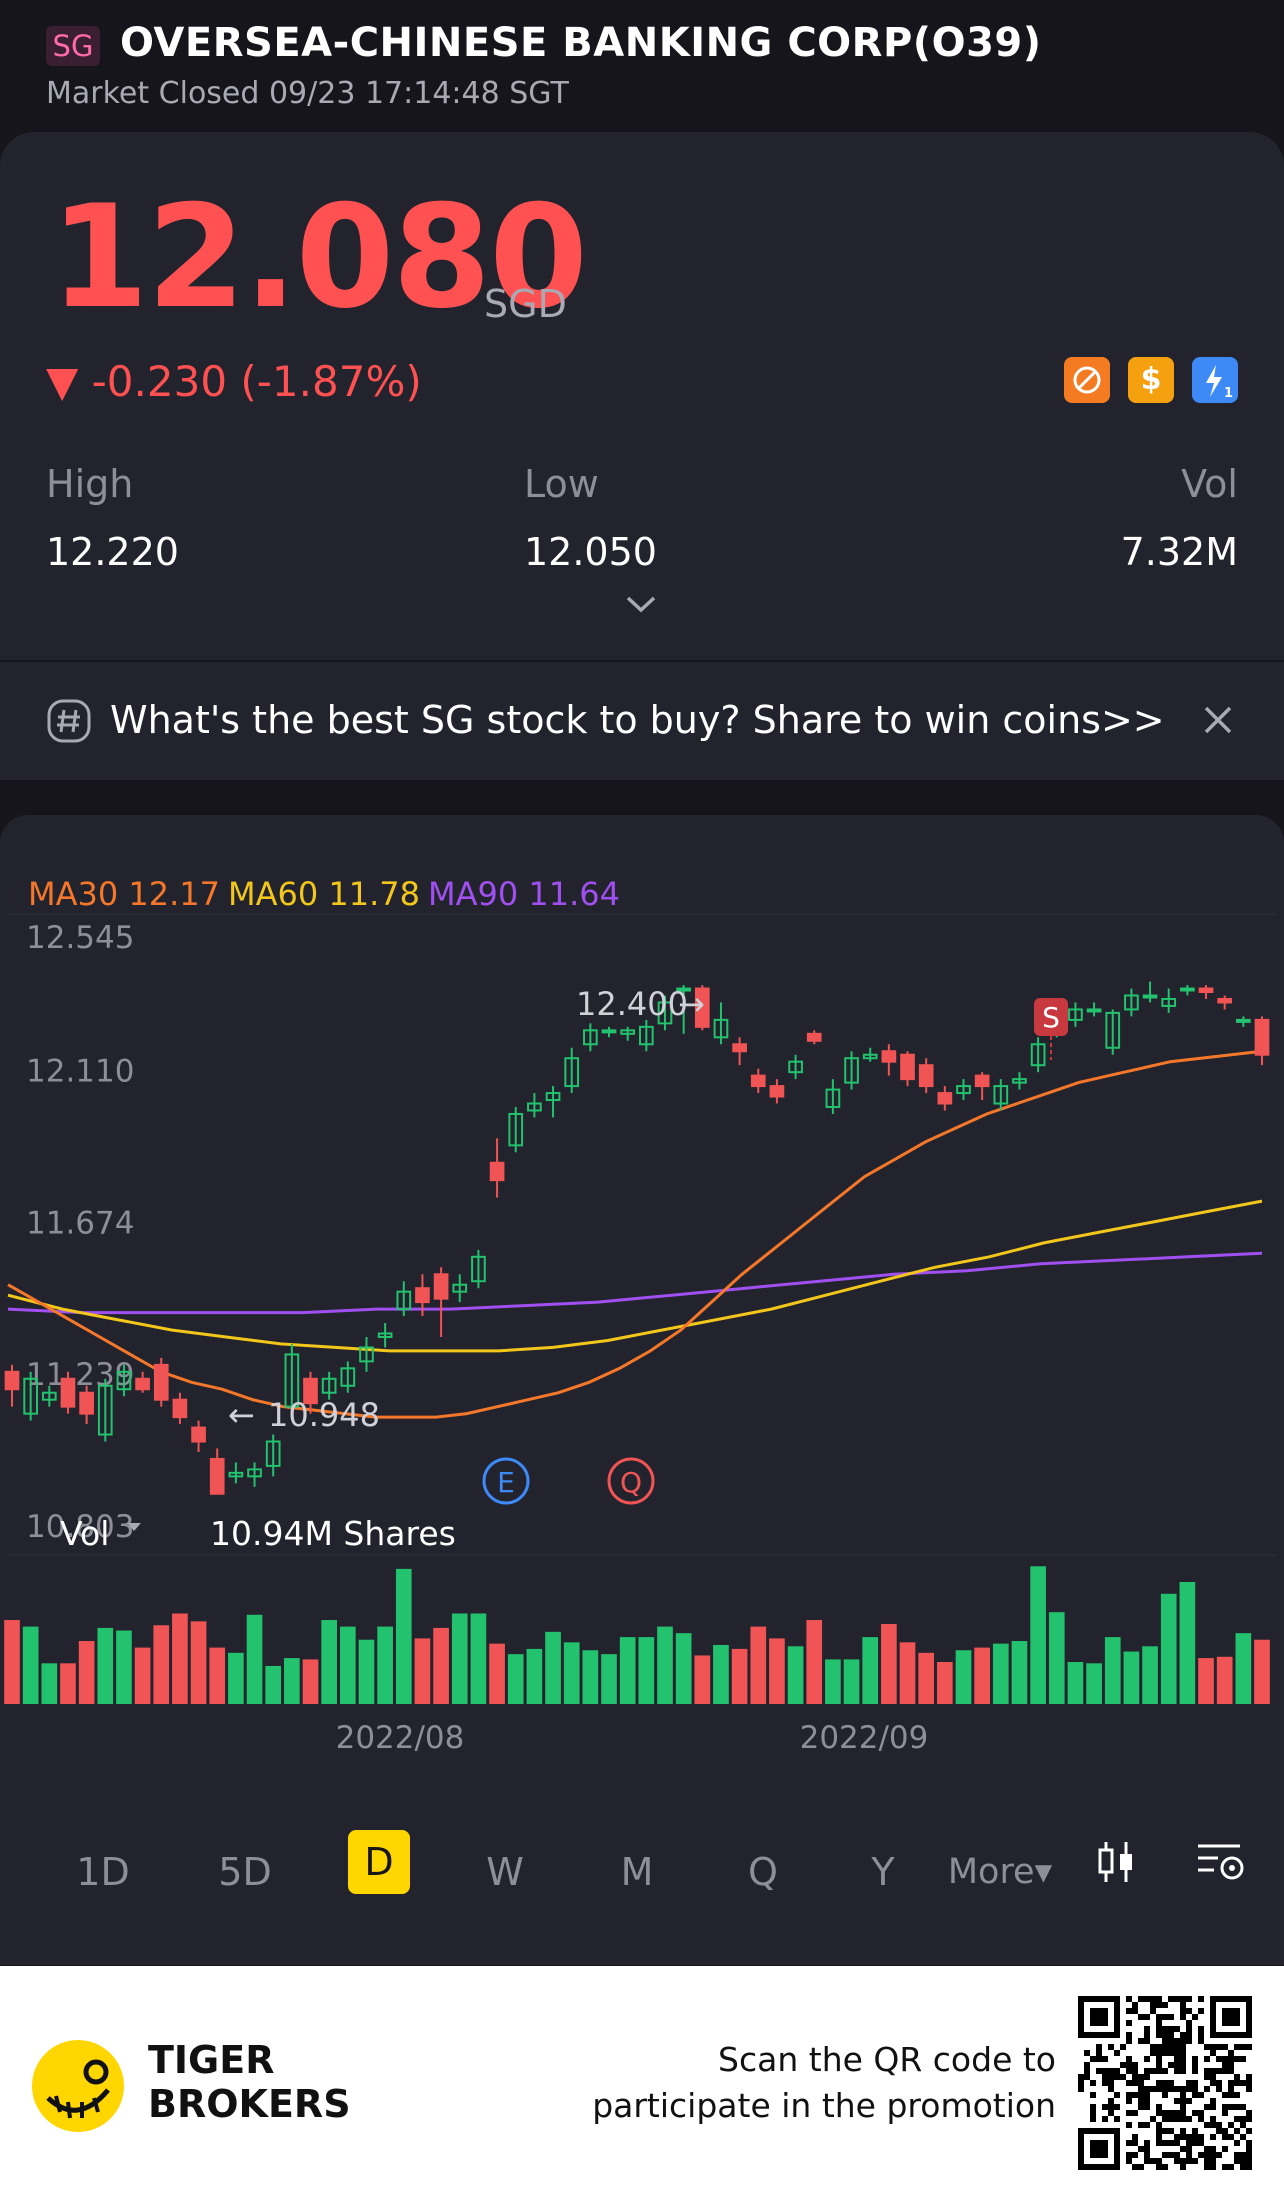  I want to click on vol-indicator-label: Vol, so click(85, 1533).